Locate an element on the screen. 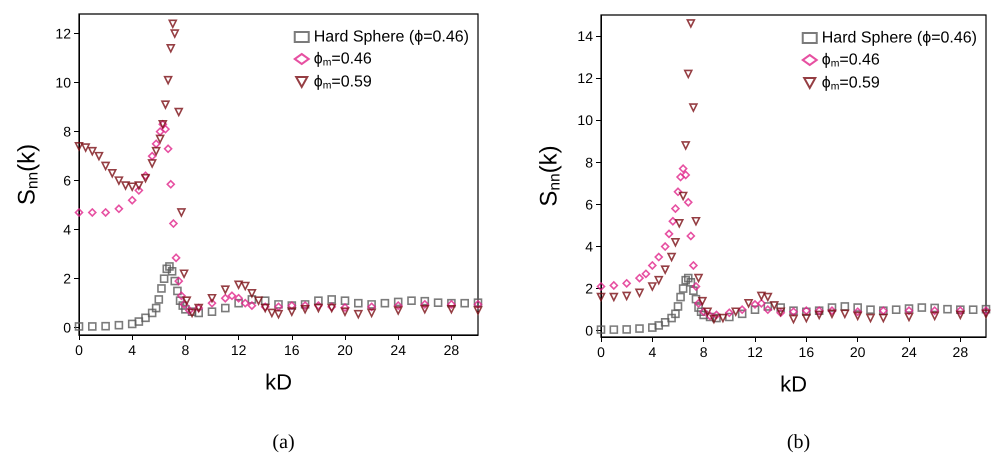 Image resolution: width=996 pixels, height=463 pixels. x-axis-title: kD is located at coordinates (793, 384).